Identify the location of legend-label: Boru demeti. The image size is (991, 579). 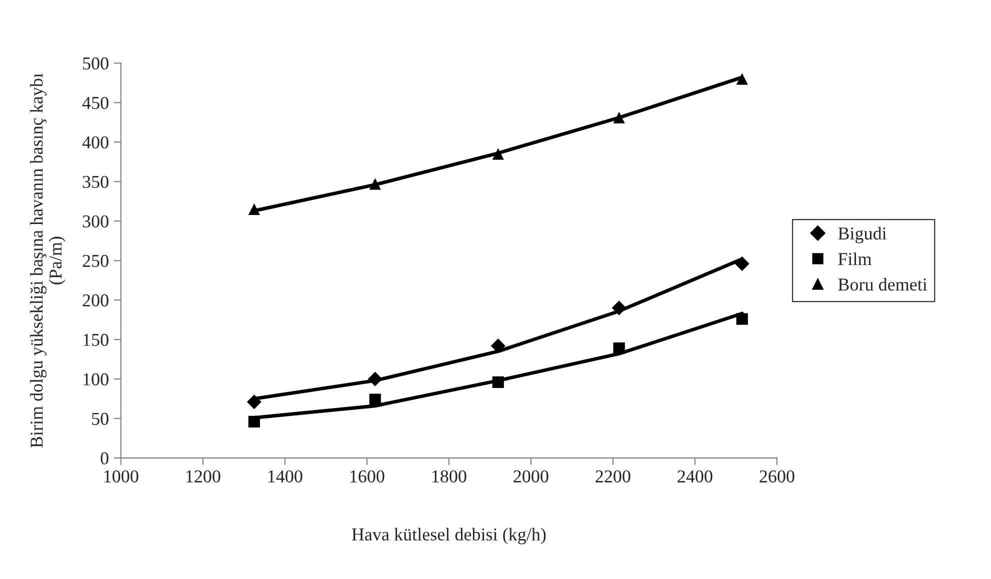
(883, 284).